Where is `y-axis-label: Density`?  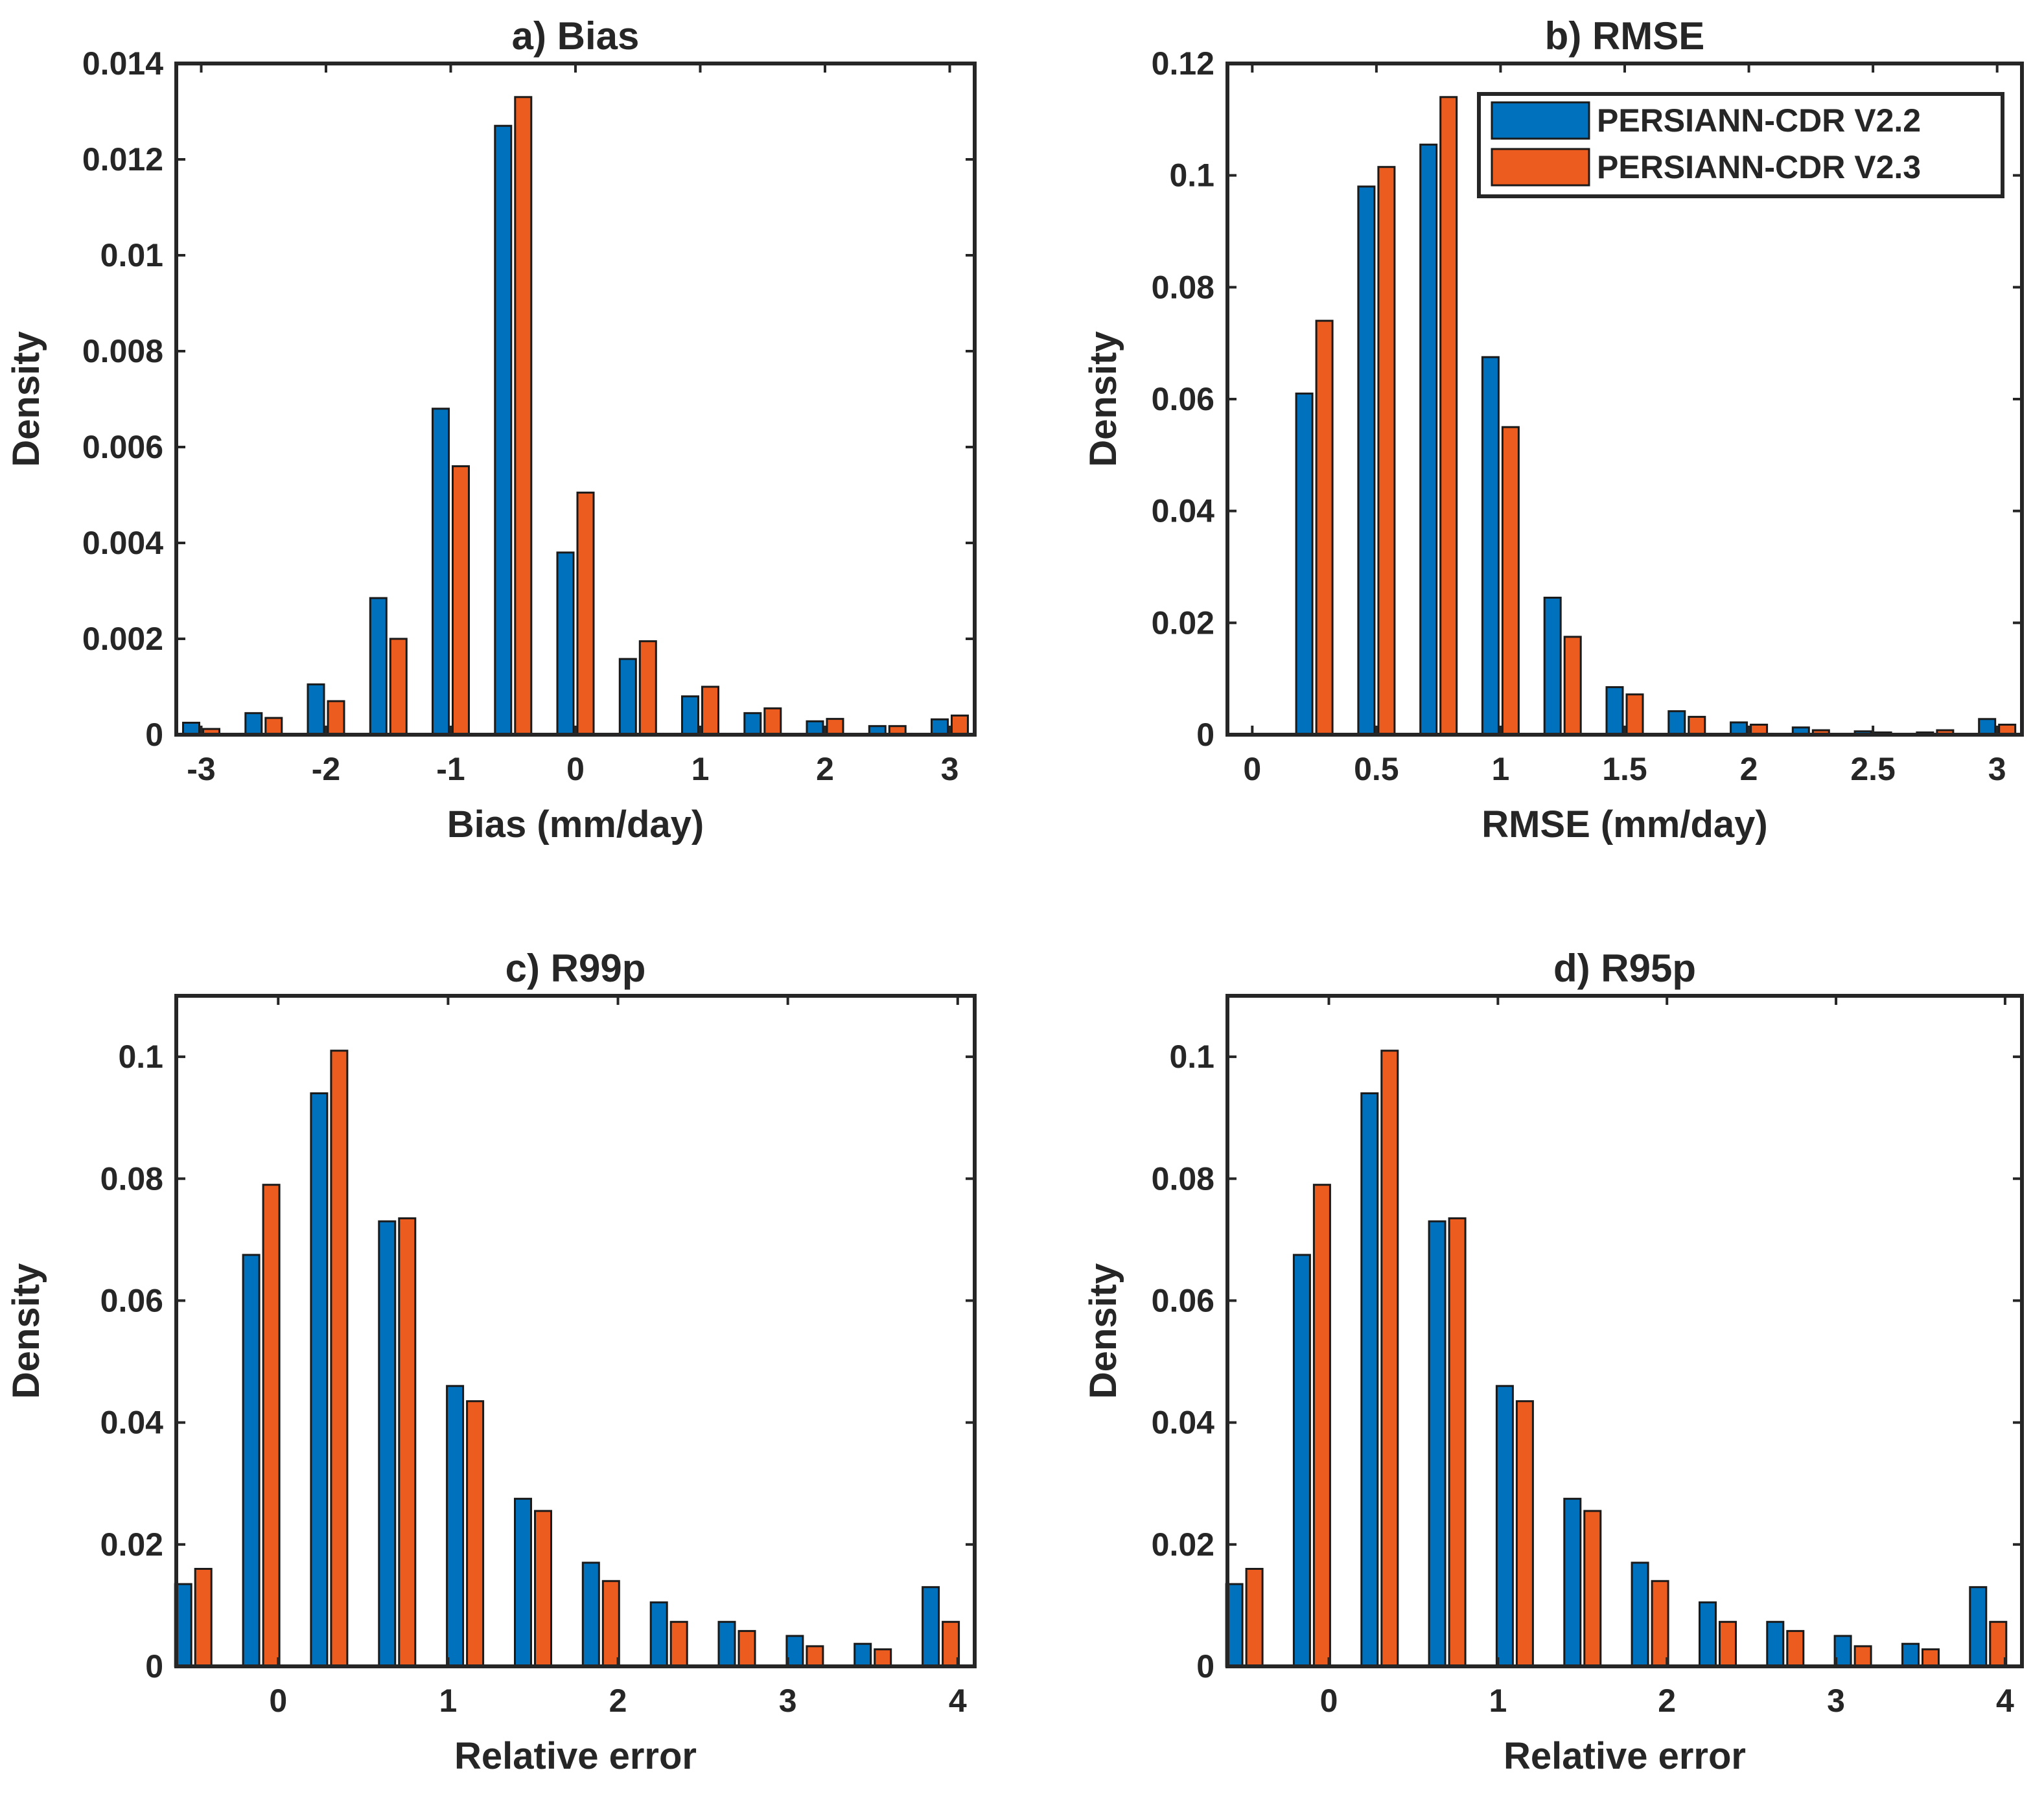
y-axis-label: Density is located at coordinates (1103, 399).